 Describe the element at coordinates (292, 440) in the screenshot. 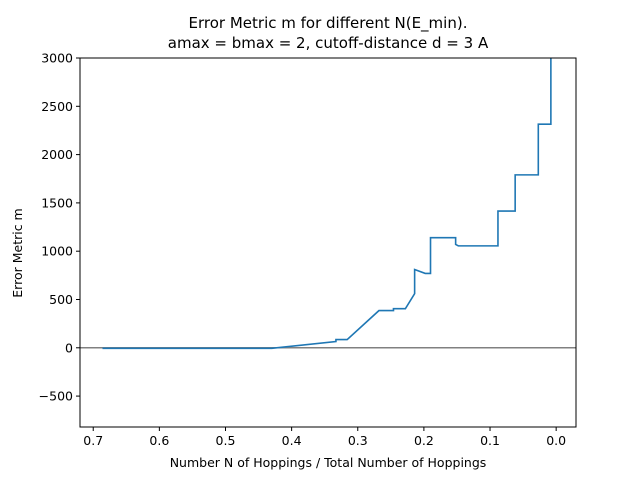

I see `x-tick-label: 0.4` at that location.